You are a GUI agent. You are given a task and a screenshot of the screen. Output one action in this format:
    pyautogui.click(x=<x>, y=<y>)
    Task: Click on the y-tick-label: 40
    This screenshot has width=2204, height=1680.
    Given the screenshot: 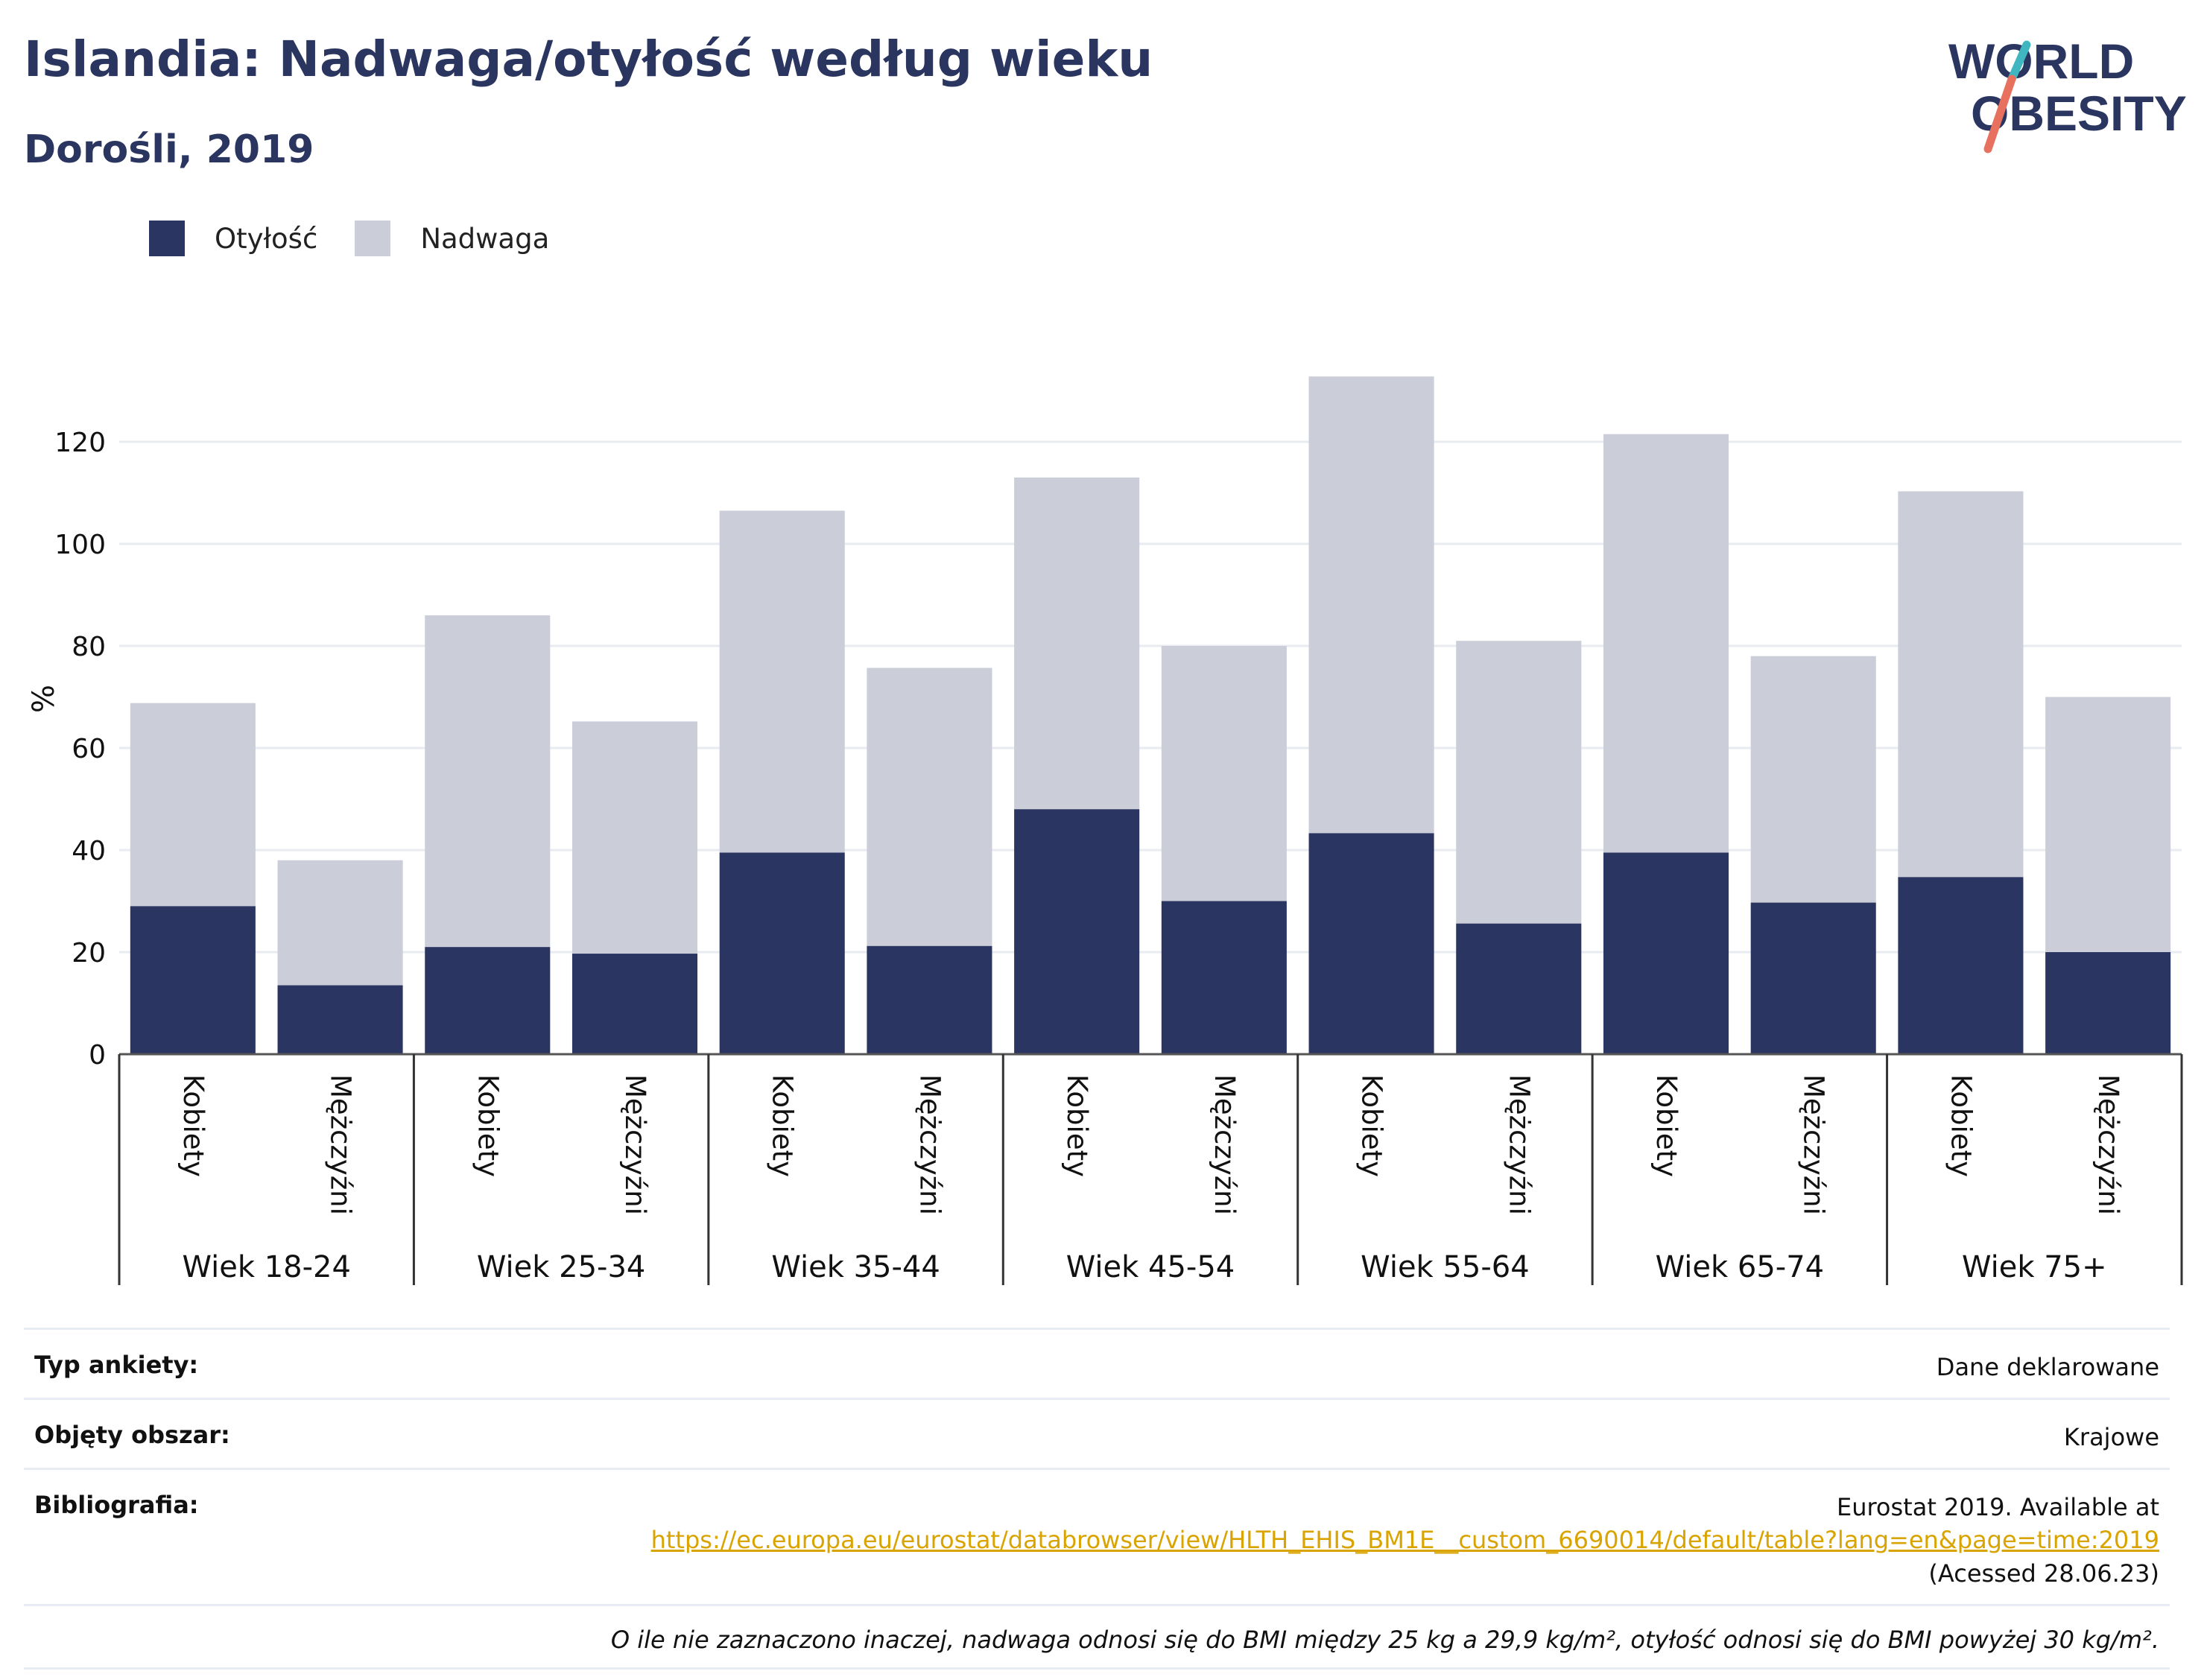 What is the action you would take?
    pyautogui.click(x=89, y=851)
    